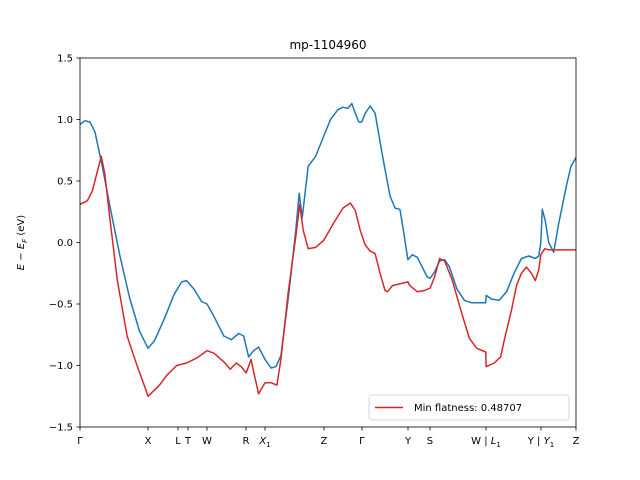 Image resolution: width=640 pixels, height=480 pixels. I want to click on y-axis-ticks: −1.5 −1.0 −0.5 0.0 0.5 1.0 1.5, so click(64, 244).